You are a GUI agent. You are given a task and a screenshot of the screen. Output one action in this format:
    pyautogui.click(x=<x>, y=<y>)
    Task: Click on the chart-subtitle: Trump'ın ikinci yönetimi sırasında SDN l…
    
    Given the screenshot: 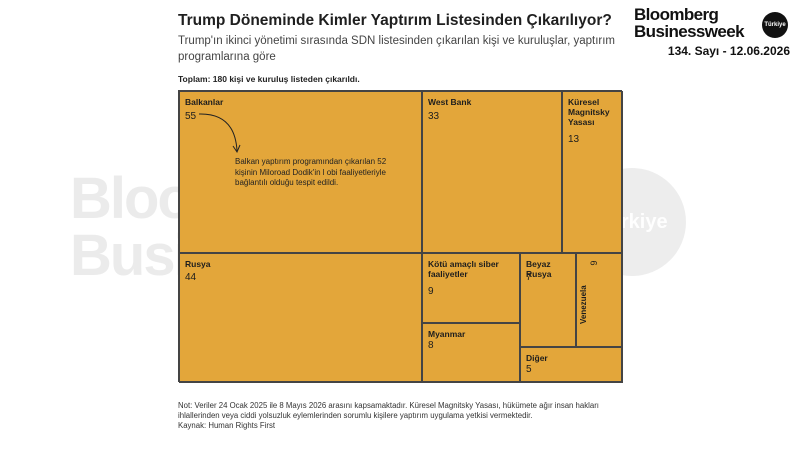 What is the action you would take?
    pyautogui.click(x=397, y=49)
    